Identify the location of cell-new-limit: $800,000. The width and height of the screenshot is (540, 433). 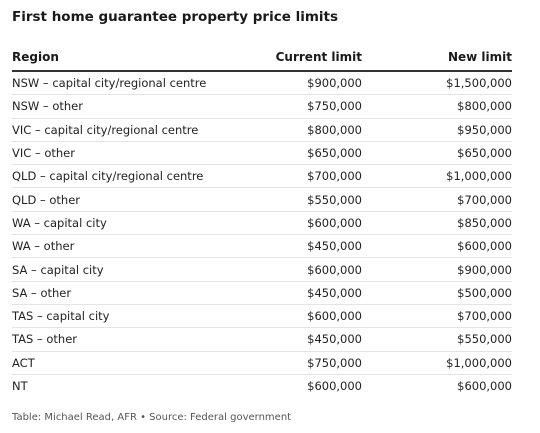
(437, 106).